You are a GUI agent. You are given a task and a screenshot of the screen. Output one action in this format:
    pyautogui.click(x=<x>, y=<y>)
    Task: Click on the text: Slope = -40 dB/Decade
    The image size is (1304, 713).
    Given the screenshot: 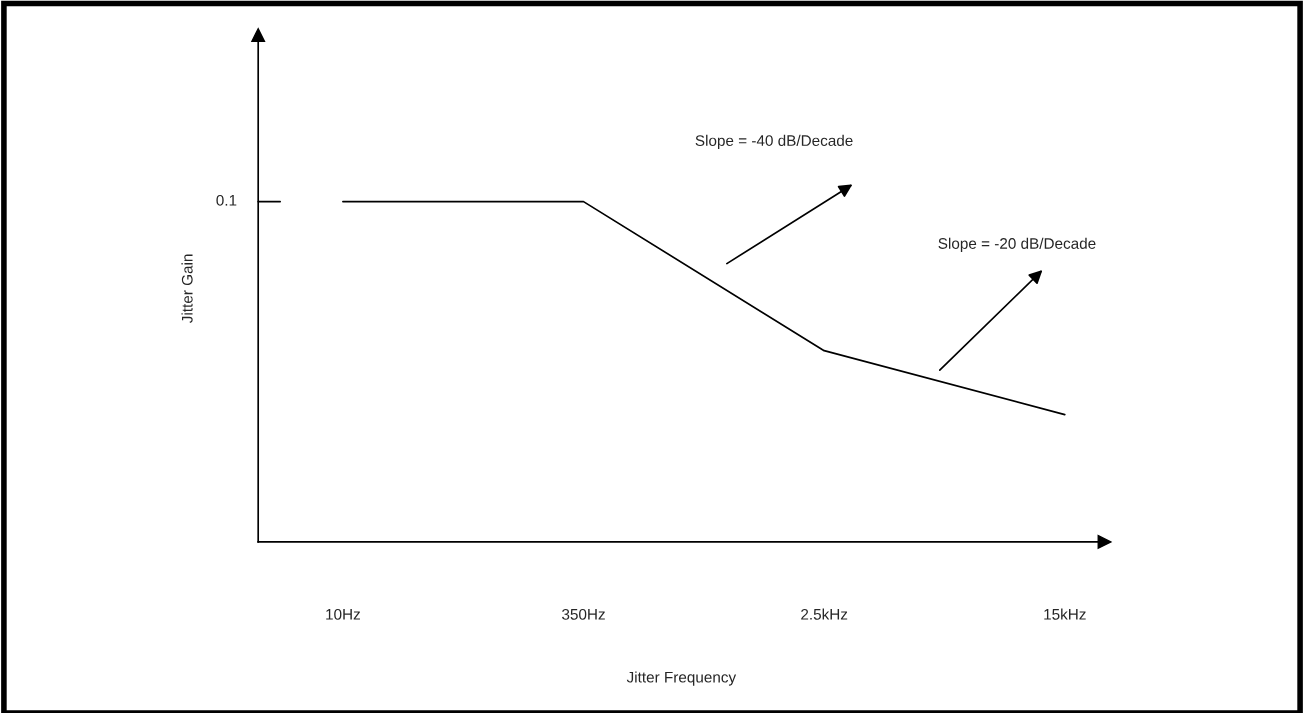 What is the action you would take?
    pyautogui.click(x=774, y=142)
    